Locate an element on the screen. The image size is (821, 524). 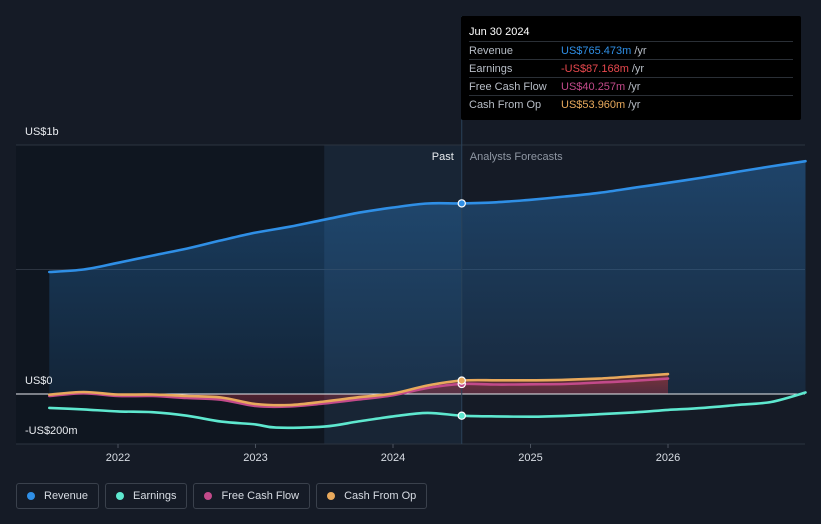
x-tick-label: 2026 is located at coordinates (668, 458).